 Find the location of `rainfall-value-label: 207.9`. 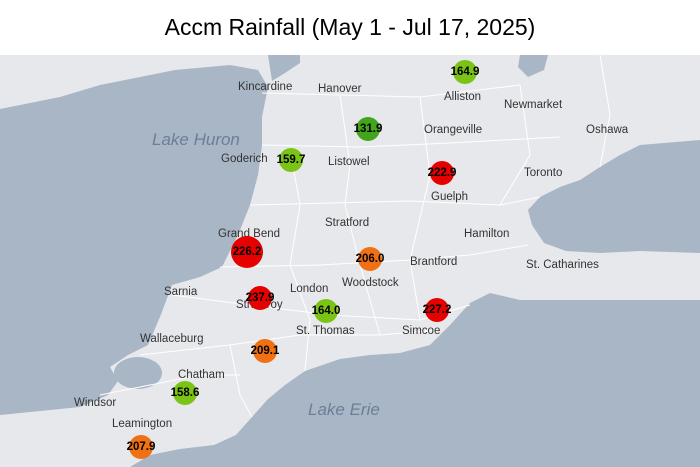

rainfall-value-label: 207.9 is located at coordinates (141, 447).